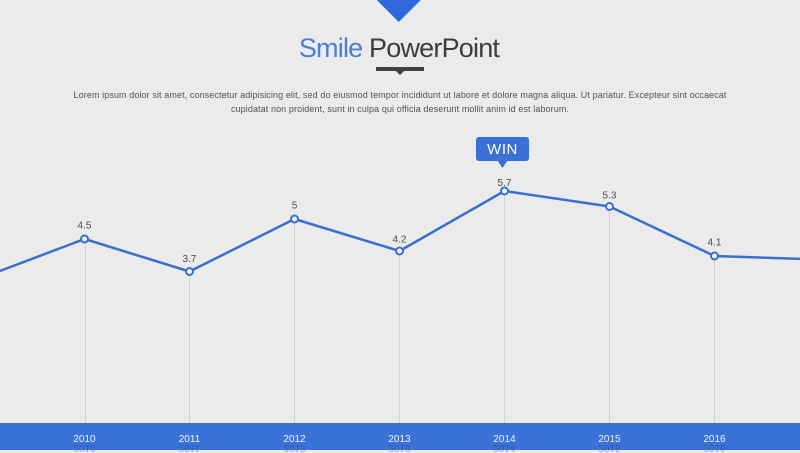 The width and height of the screenshot is (800, 453). I want to click on svg-text: 5.7, so click(505, 183).